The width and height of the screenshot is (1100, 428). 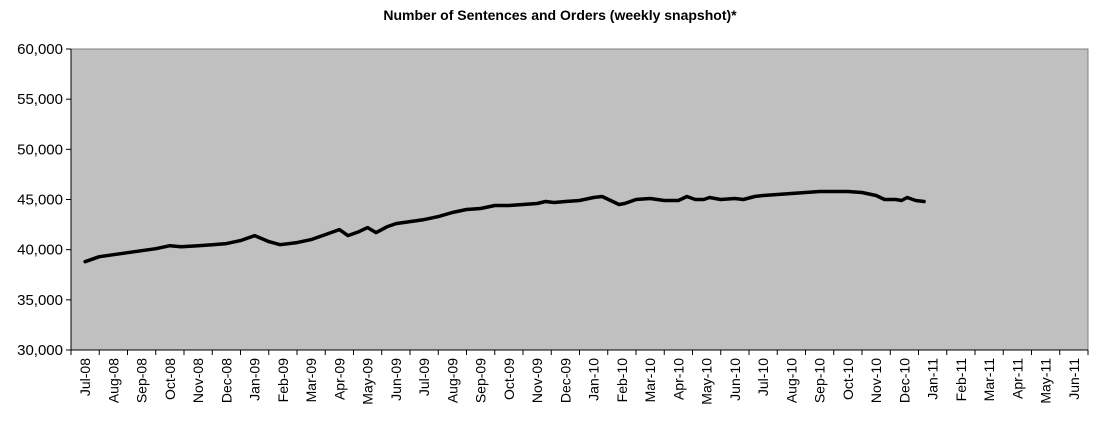 What do you see at coordinates (40, 300) in the screenshot?
I see `y-tick-label: 35,000` at bounding box center [40, 300].